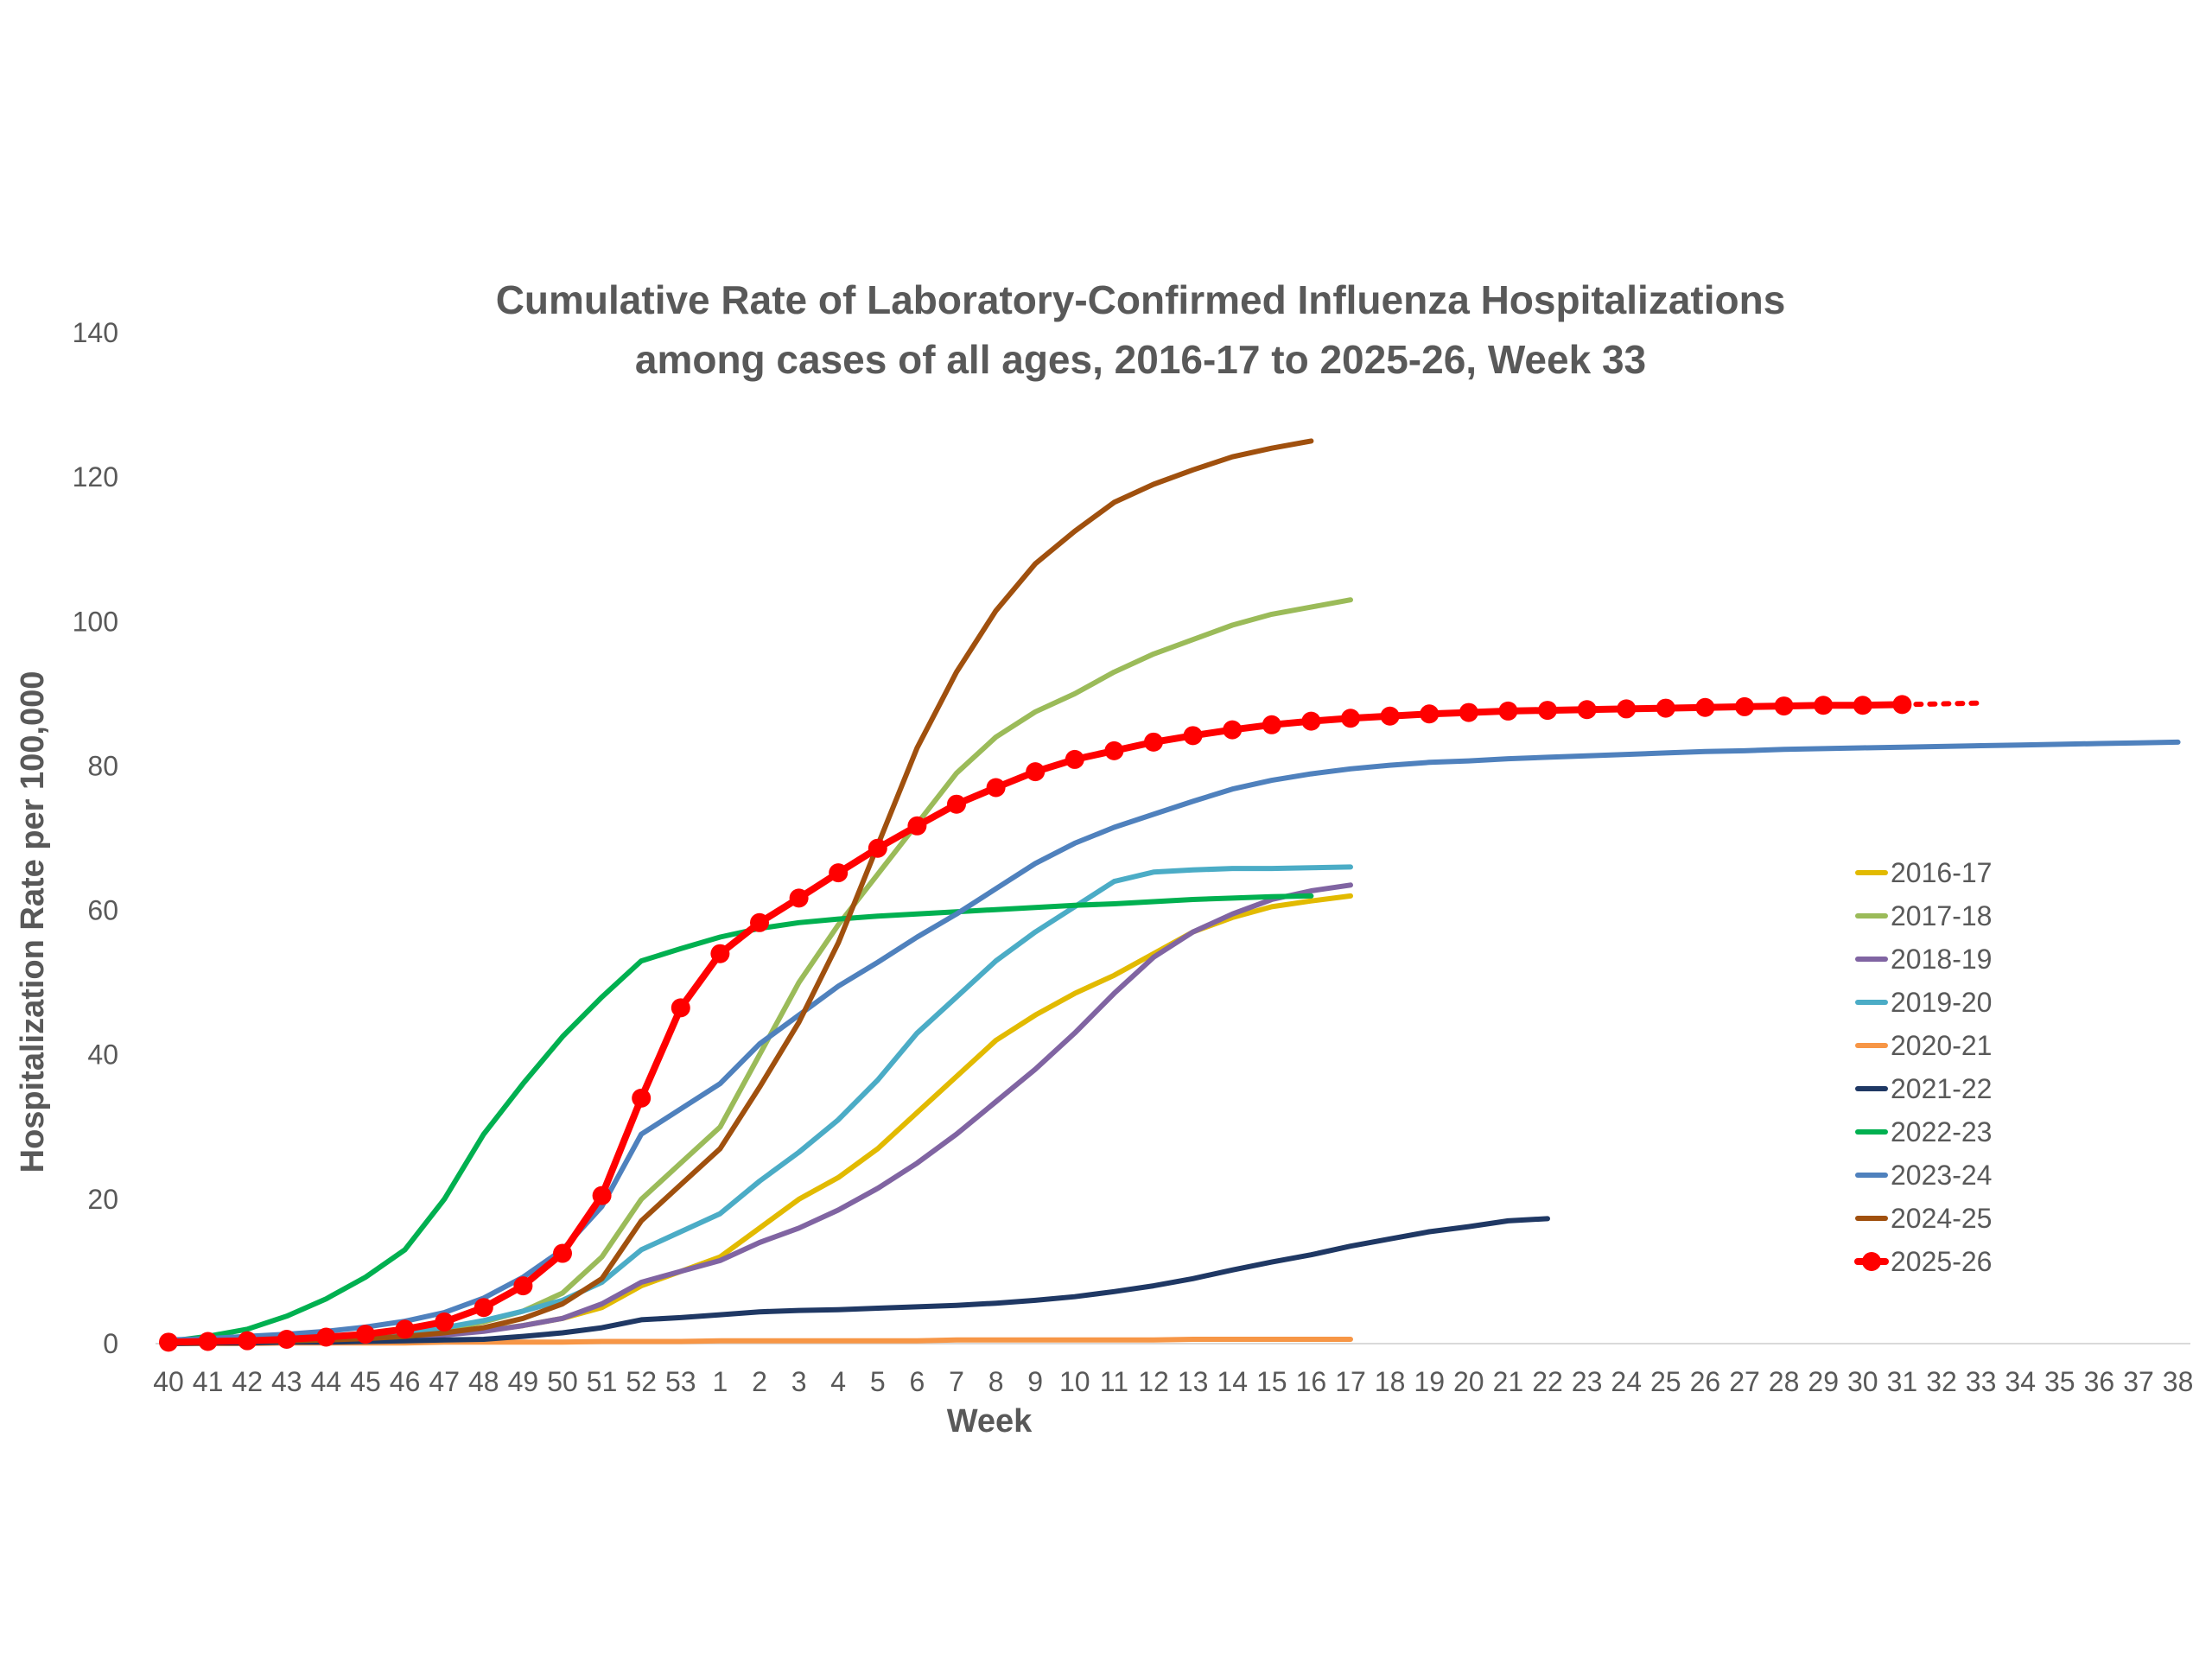 This screenshot has height=1659, width=2212. What do you see at coordinates (838, 1381) in the screenshot?
I see `x-tick-label: 4` at bounding box center [838, 1381].